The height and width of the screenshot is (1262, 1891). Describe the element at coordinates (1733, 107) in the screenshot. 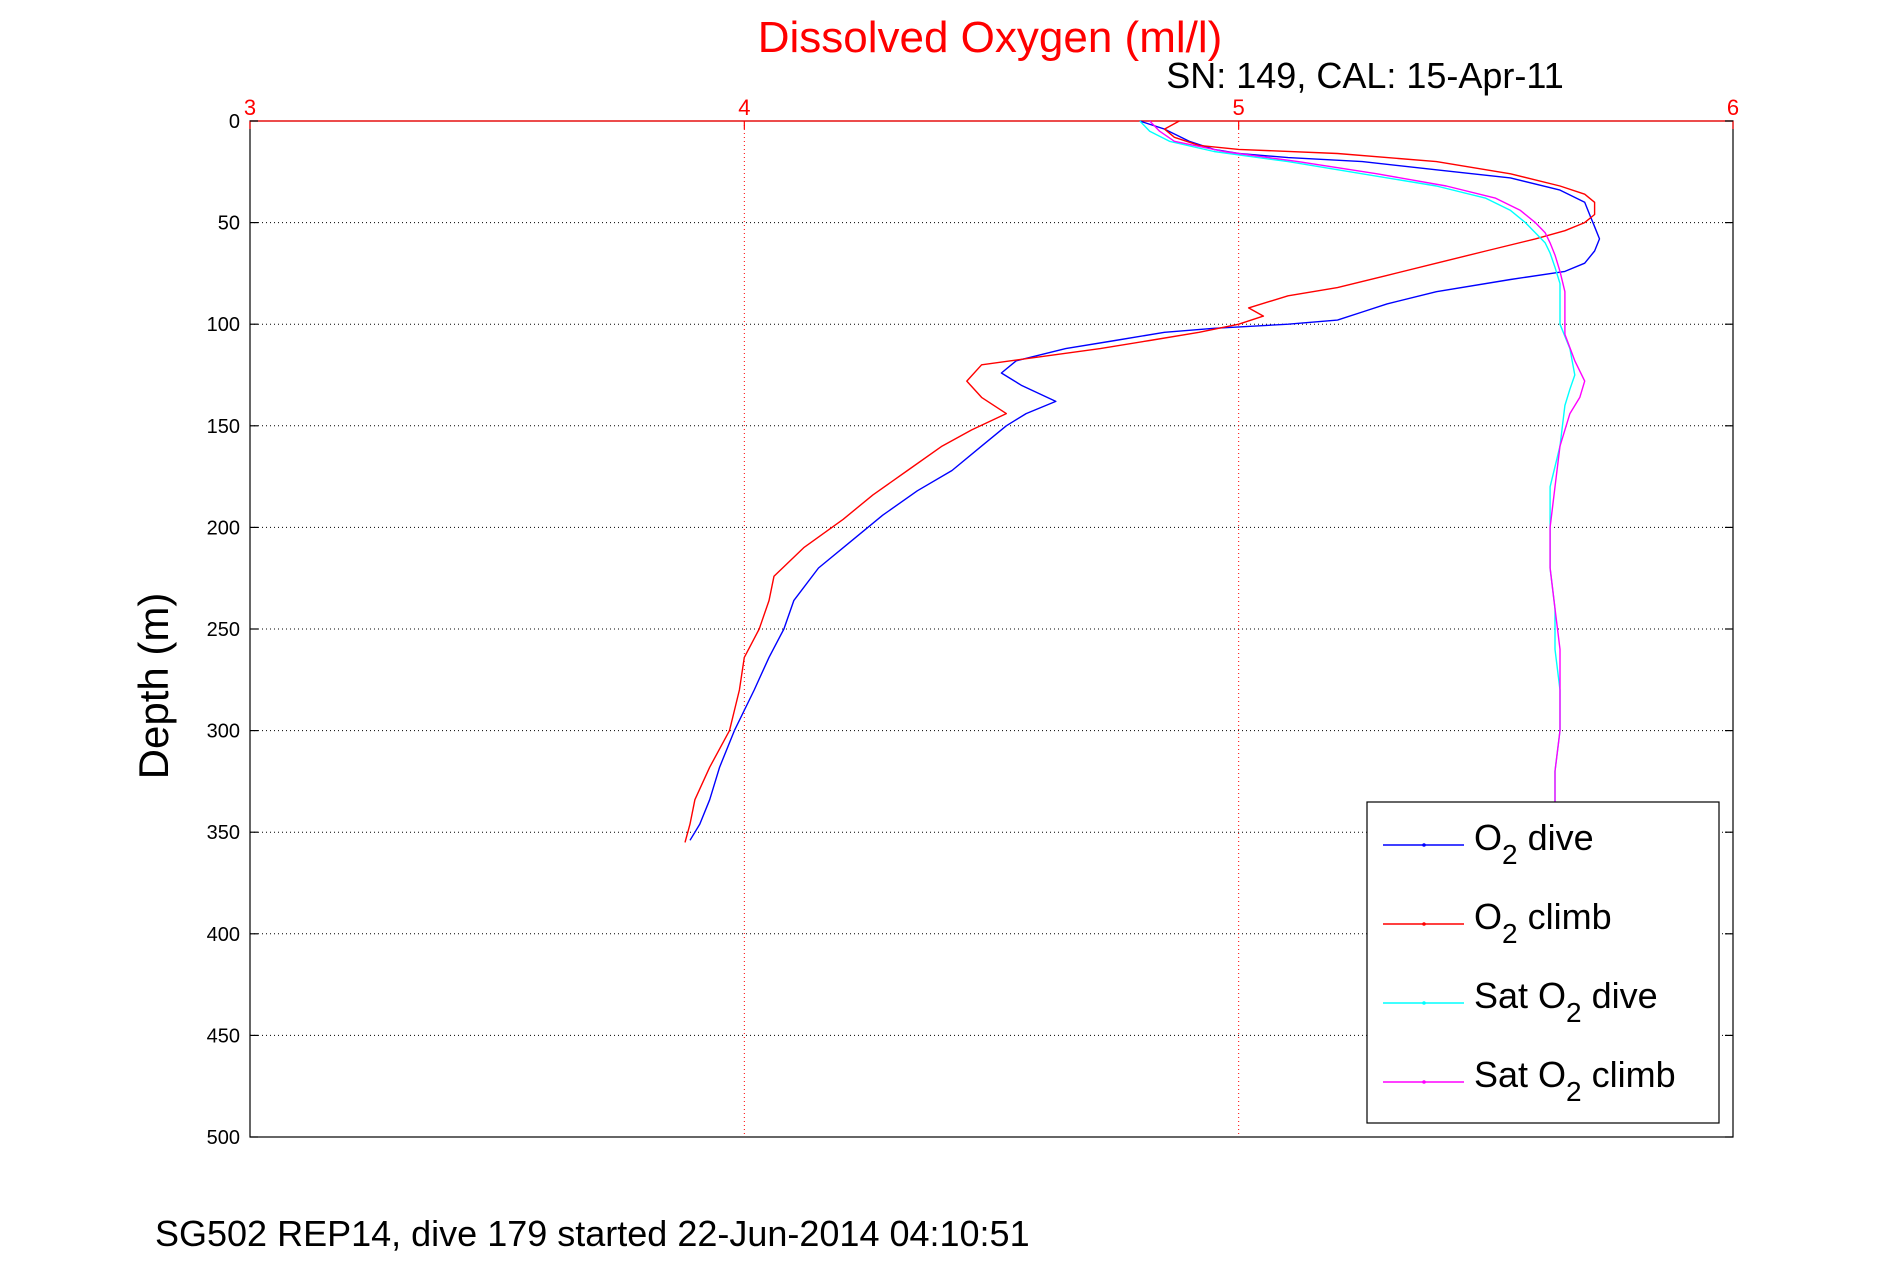

I see `x-tick-label: 6` at that location.